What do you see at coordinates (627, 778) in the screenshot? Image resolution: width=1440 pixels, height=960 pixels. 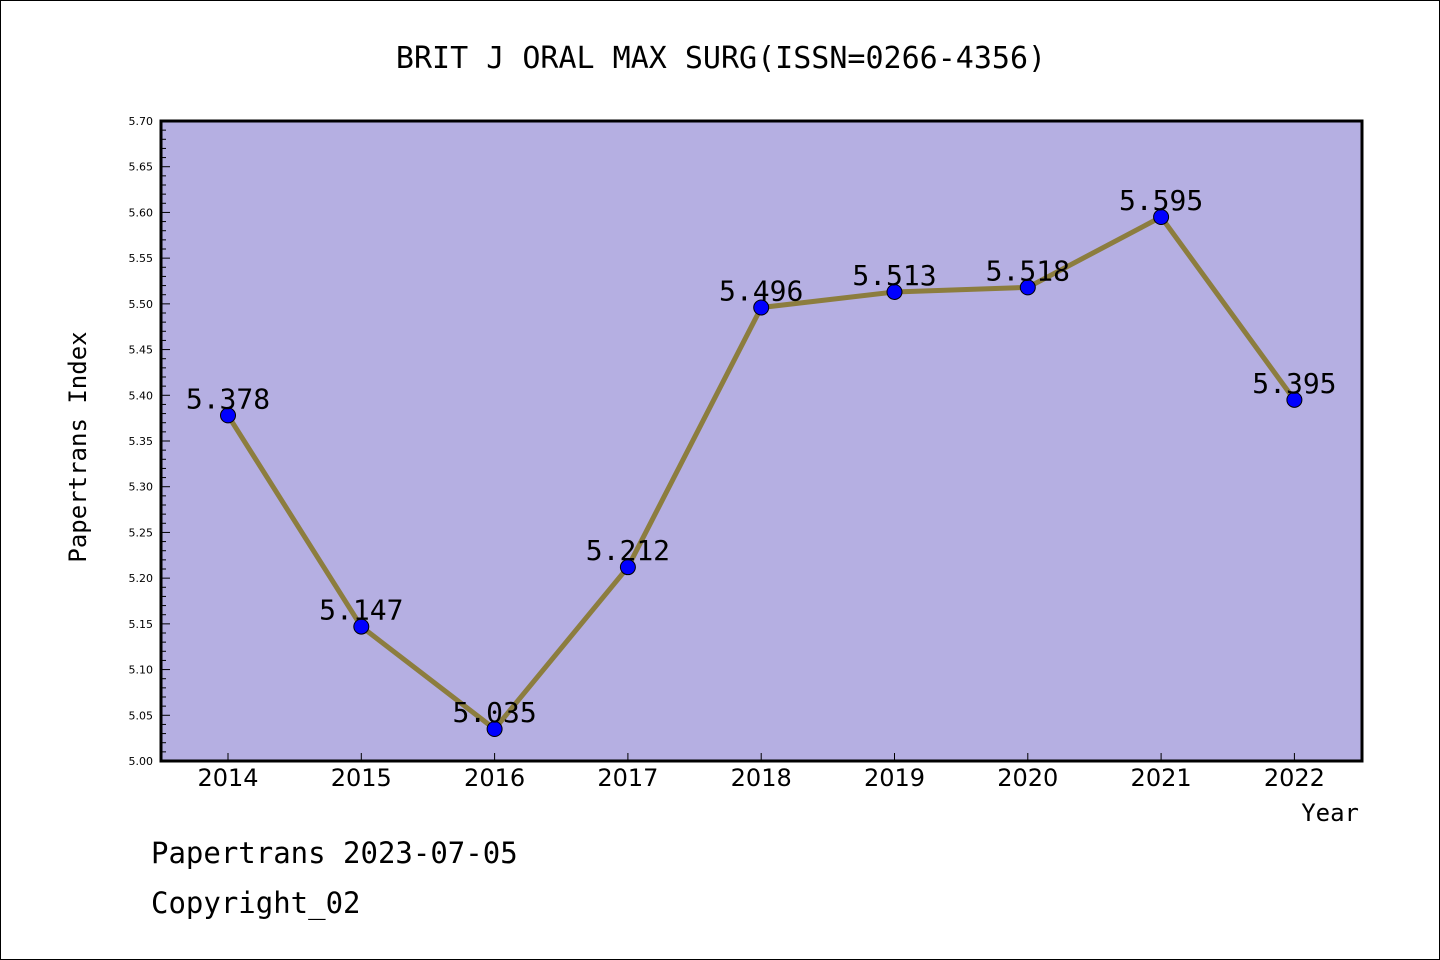 I see `x-tick-label: 2017` at bounding box center [627, 778].